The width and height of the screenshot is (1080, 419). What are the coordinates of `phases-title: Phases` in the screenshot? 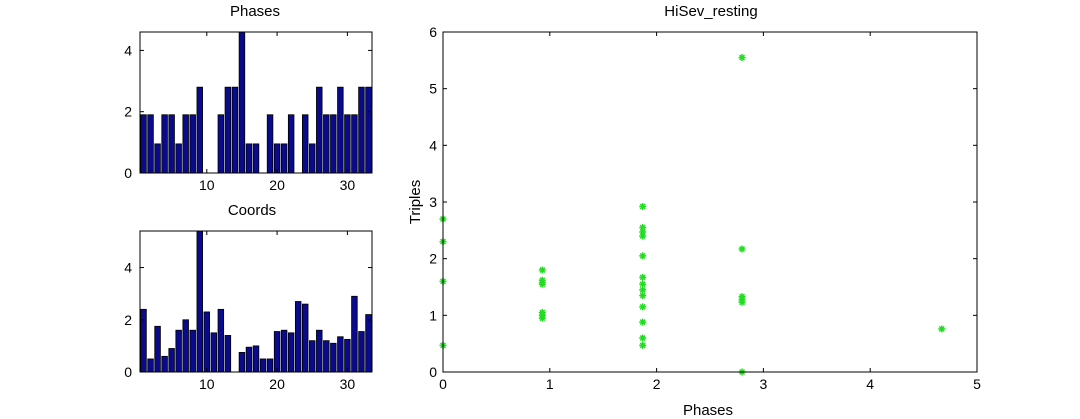 It's located at (255, 11).